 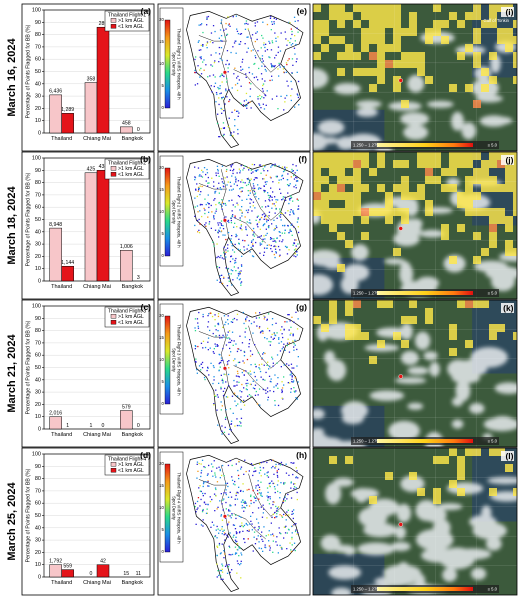 I want to click on colorbar, so click(x=167, y=508).